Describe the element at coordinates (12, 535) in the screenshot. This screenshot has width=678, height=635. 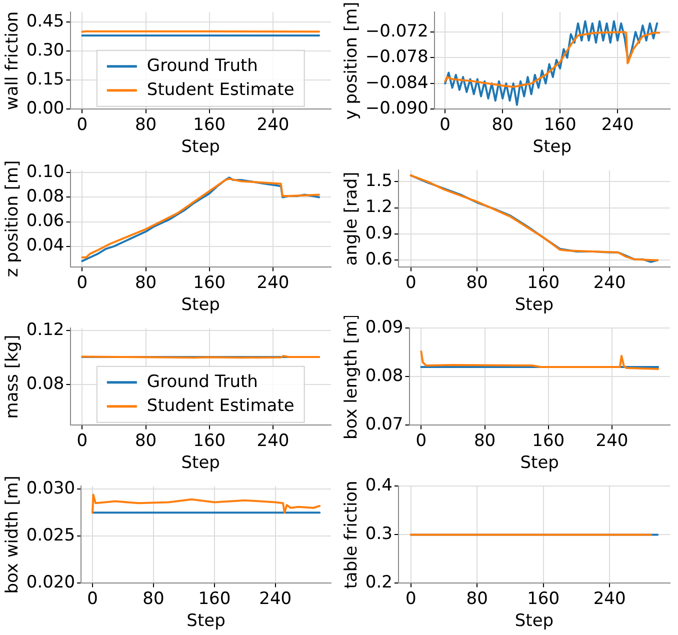
I see `y-axis-title: box width [m]` at that location.